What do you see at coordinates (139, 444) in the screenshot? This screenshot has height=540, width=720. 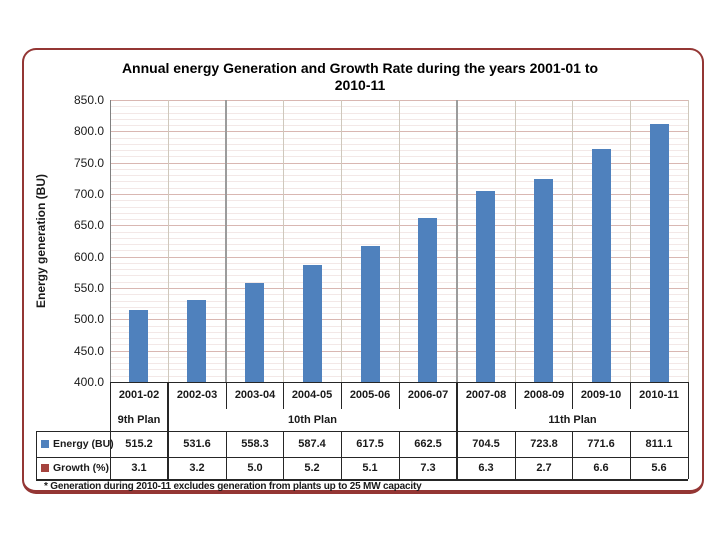 I see `energy-value-cell: 515.2` at bounding box center [139, 444].